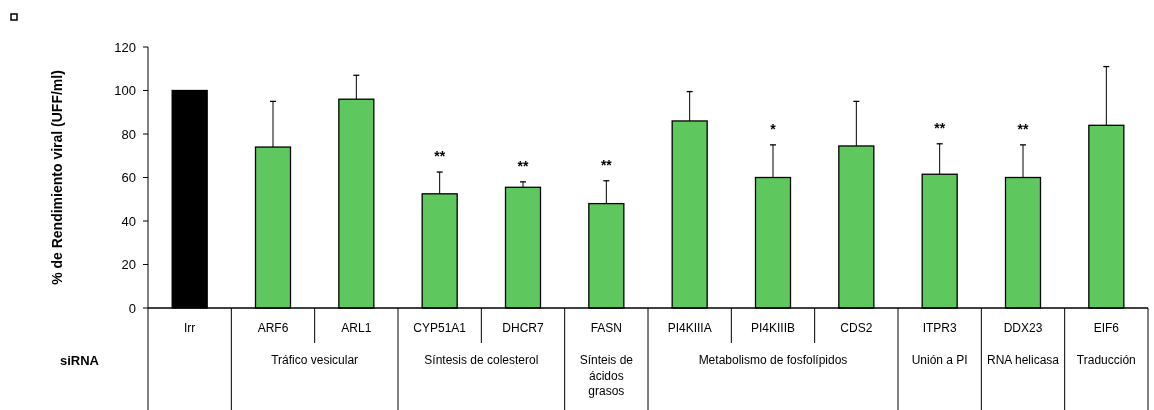  What do you see at coordinates (773, 128) in the screenshot?
I see `data-label: *` at bounding box center [773, 128].